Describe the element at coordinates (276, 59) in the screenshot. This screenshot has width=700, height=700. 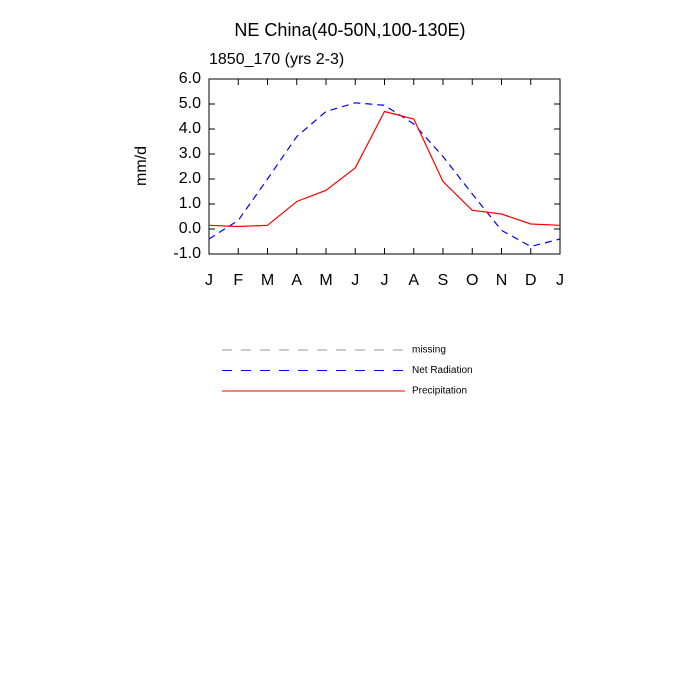
I see `chart-subtitle: 1850_170 (yrs 2-3)` at that location.